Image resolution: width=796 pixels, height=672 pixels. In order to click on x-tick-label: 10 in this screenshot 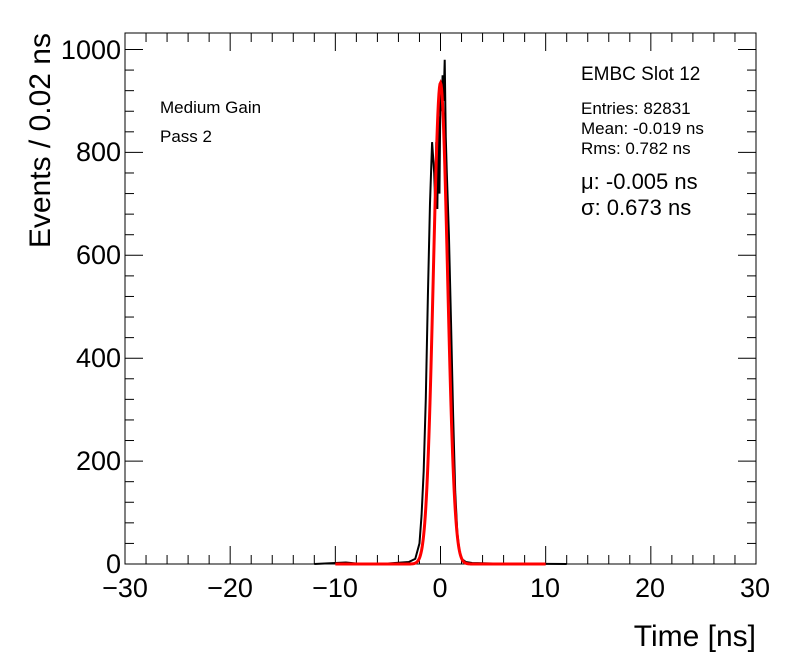, I will do `click(545, 588)`.